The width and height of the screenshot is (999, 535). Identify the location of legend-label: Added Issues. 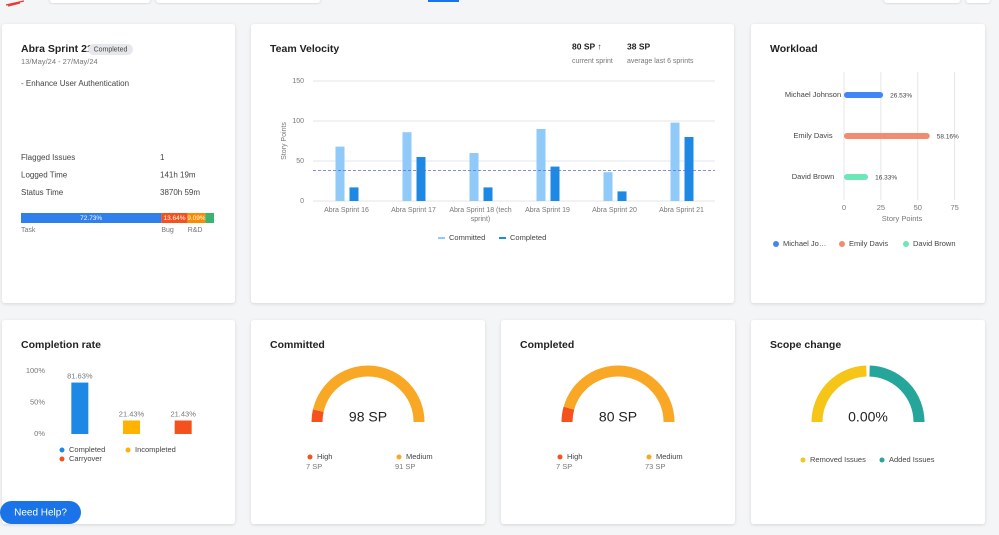
(912, 459).